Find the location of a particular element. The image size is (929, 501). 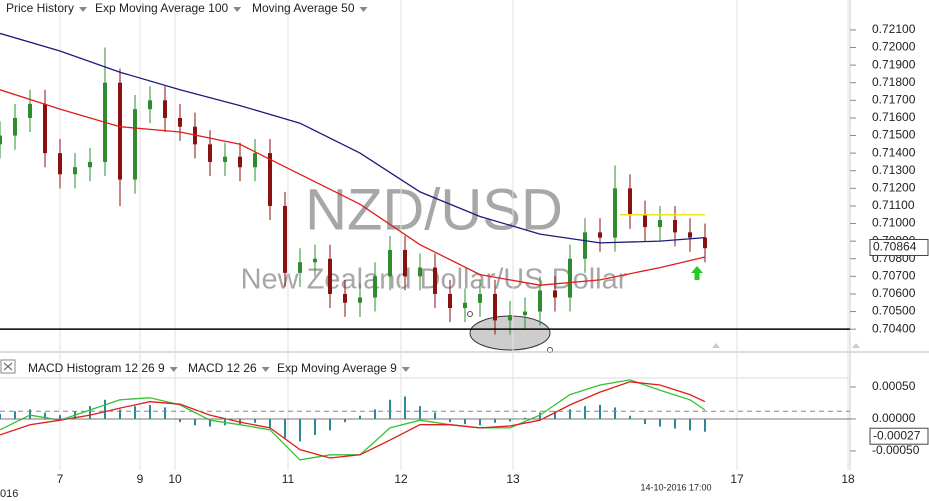

legend-label: Exp Moving Average 9 is located at coordinates (337, 368).